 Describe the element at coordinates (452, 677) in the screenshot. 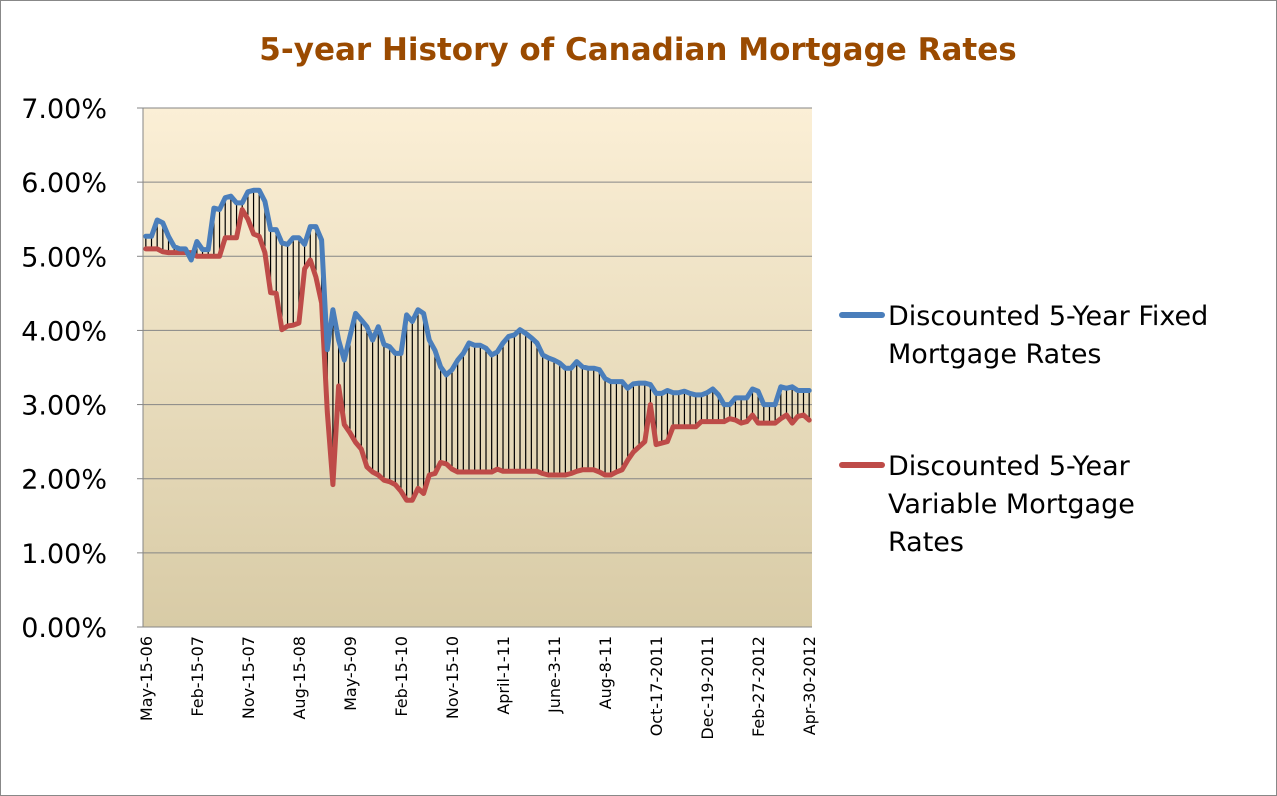

I see `x-tick-label: Nov-15-10` at that location.